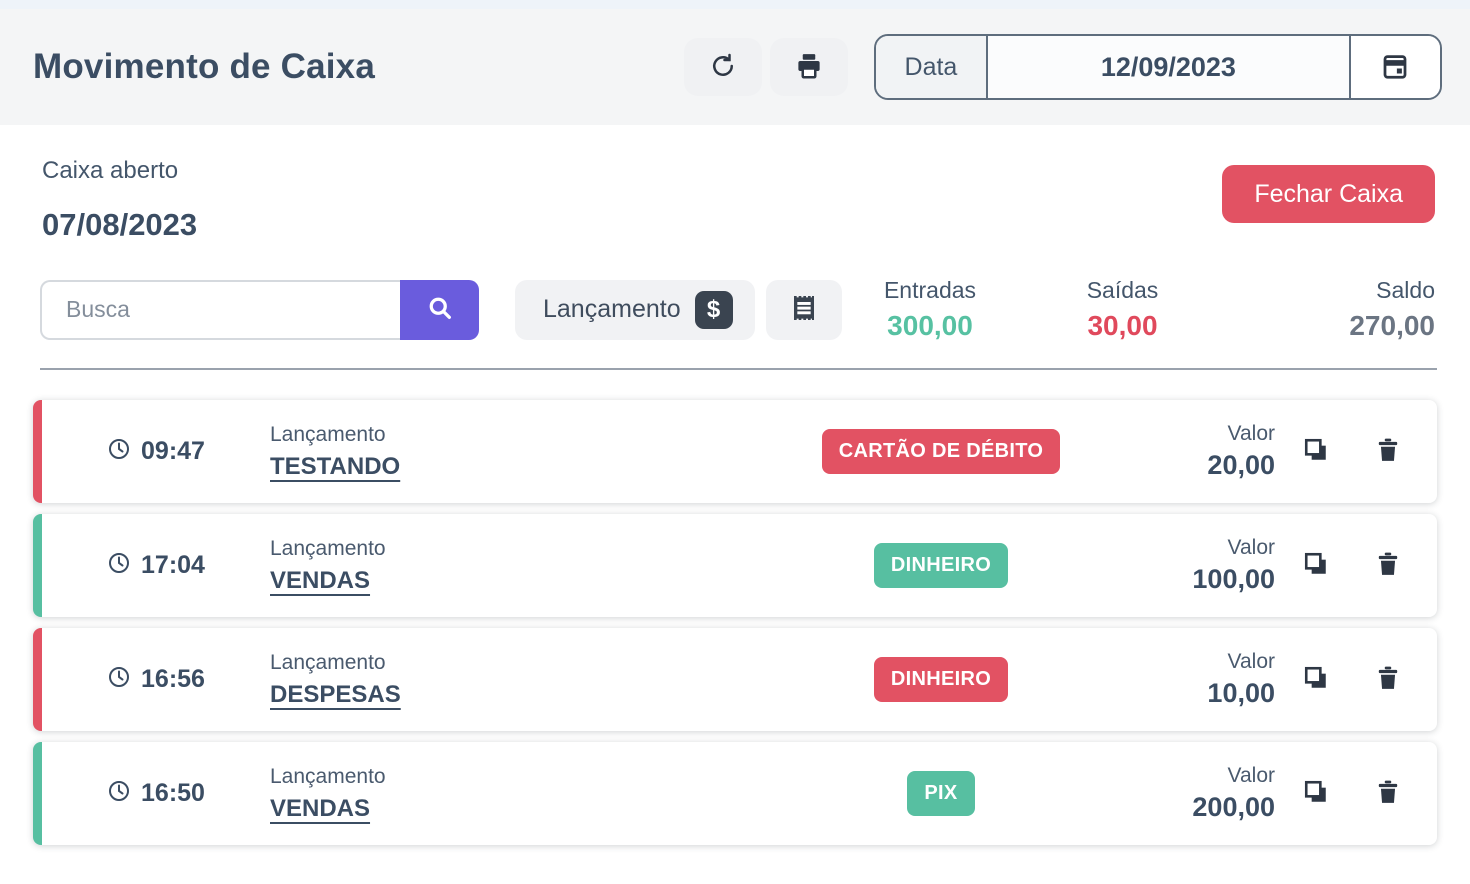 The width and height of the screenshot is (1470, 884). I want to click on entry-name-link: DESPESAS, so click(335, 694).